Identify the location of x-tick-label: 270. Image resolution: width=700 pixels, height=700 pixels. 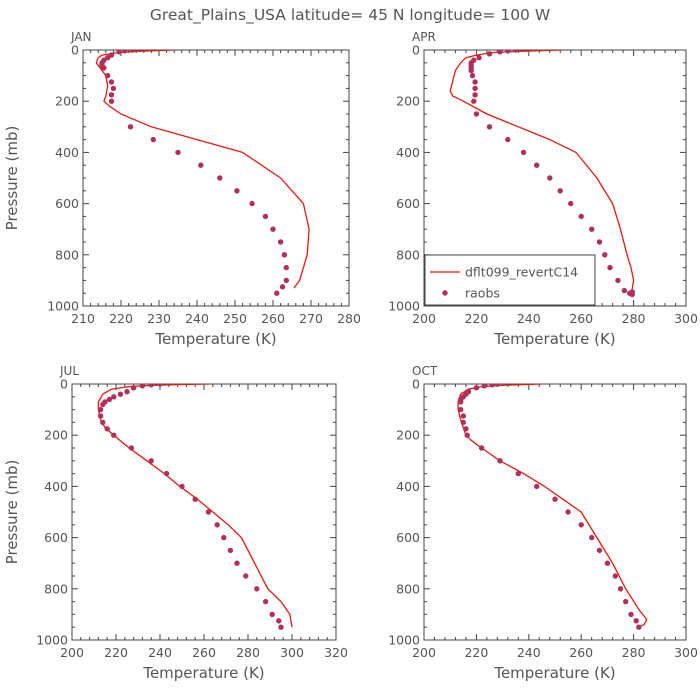
(311, 318).